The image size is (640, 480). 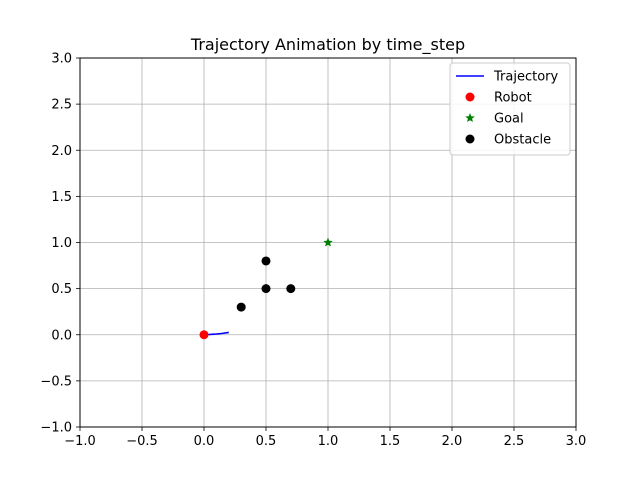 I want to click on x-tick-label: 2.0, so click(x=452, y=441).